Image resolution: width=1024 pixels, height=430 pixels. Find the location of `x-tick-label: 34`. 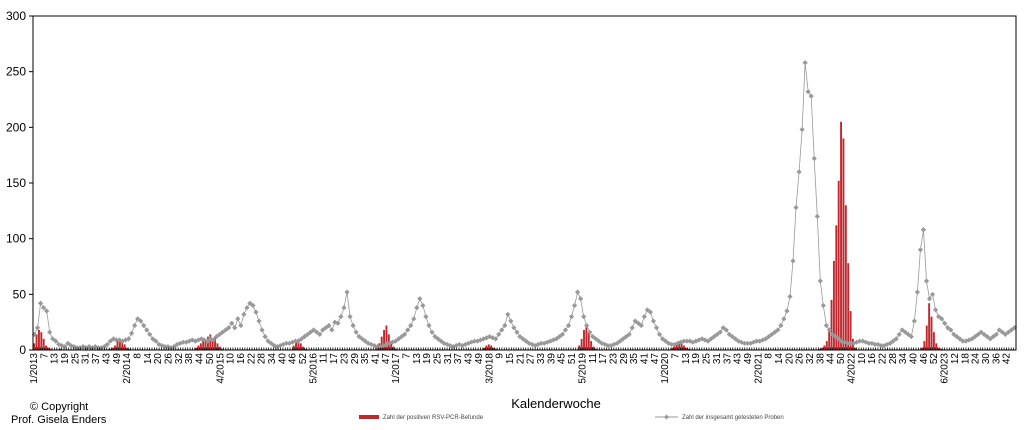

x-tick-label: 34 is located at coordinates (272, 359).